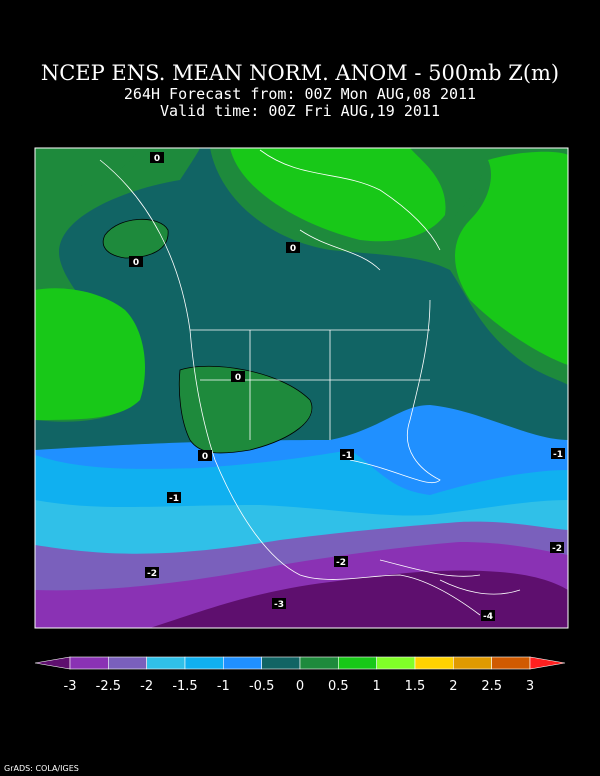 This screenshot has height=776, width=600. Describe the element at coordinates (146, 686) in the screenshot. I see `colorbar-label: -2` at that location.